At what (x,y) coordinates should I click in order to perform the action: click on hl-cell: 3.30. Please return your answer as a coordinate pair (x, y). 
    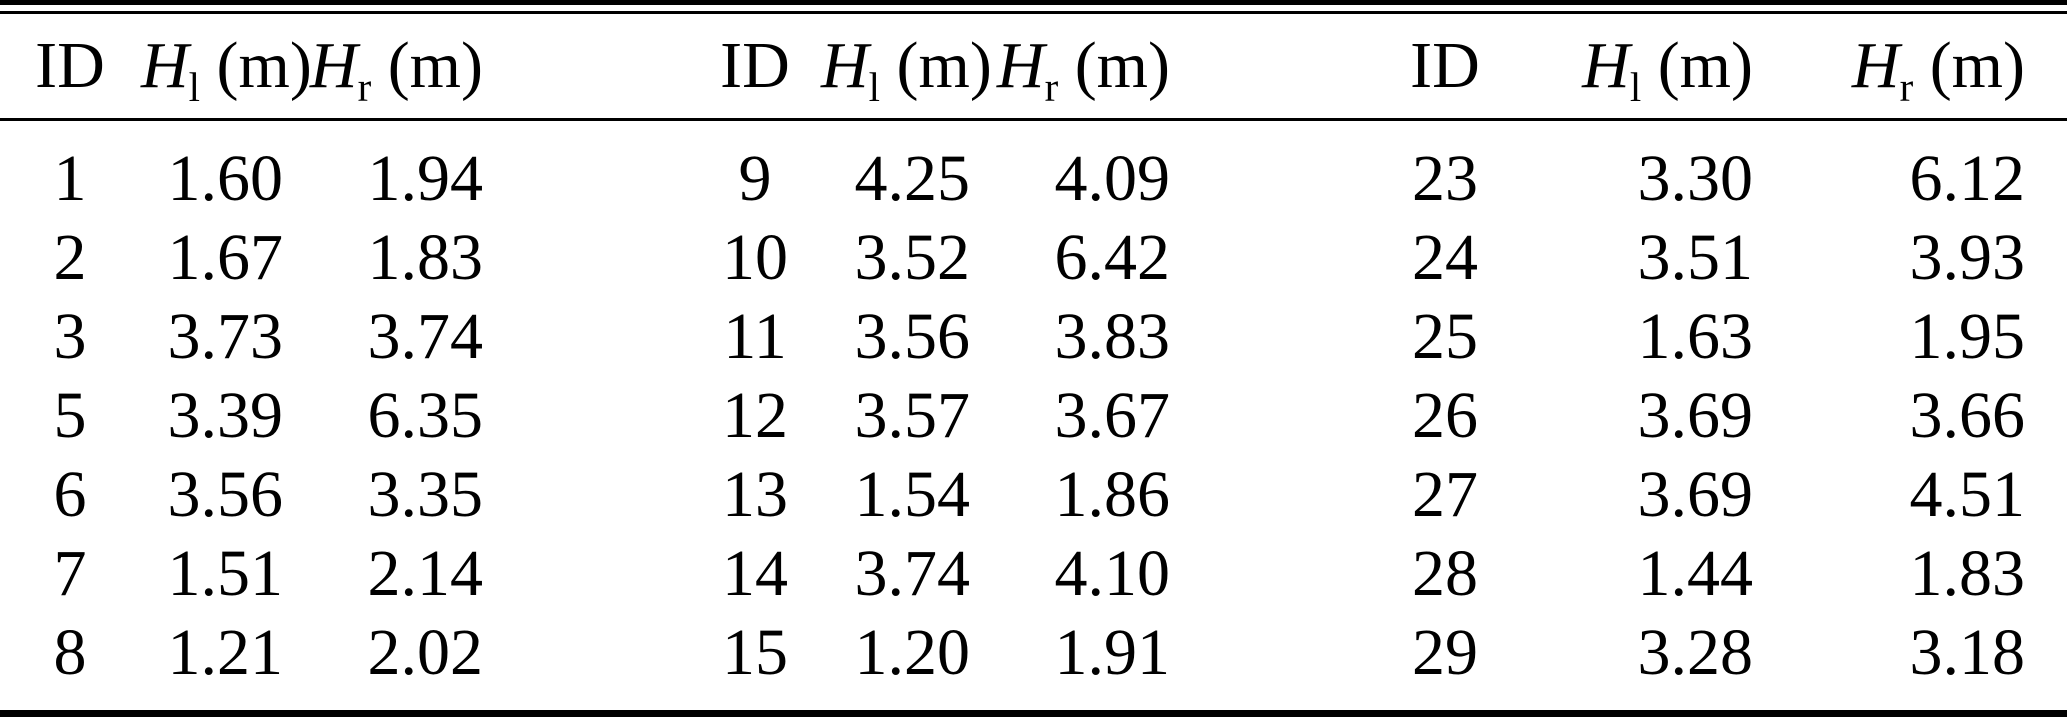
    Looking at the image, I should click on (1695, 178).